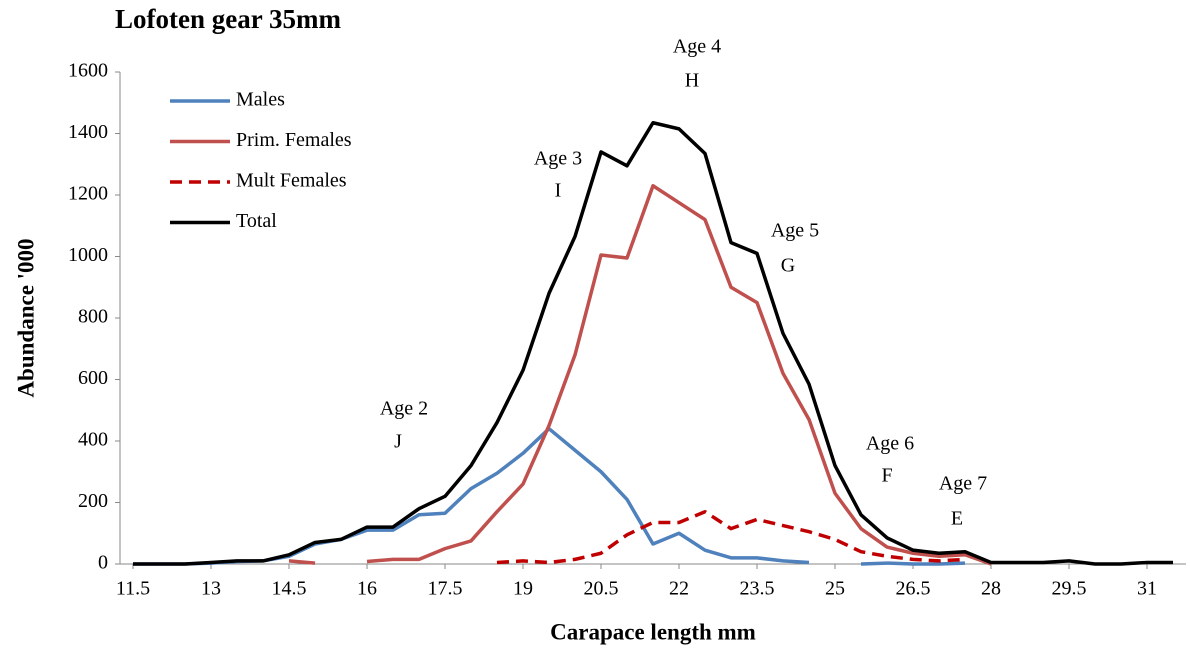  I want to click on y-tick-label: 1400, so click(88, 132).